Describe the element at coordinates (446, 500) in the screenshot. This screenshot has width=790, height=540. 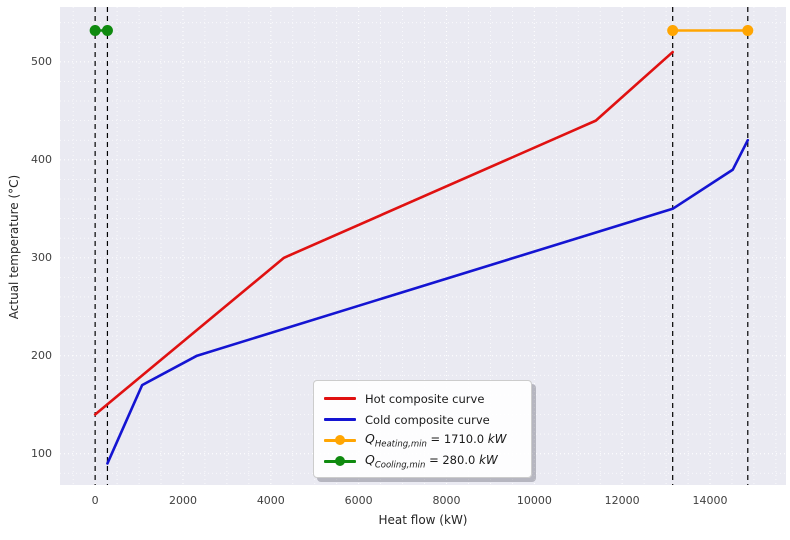
I see `x-tick-label: 8000` at that location.